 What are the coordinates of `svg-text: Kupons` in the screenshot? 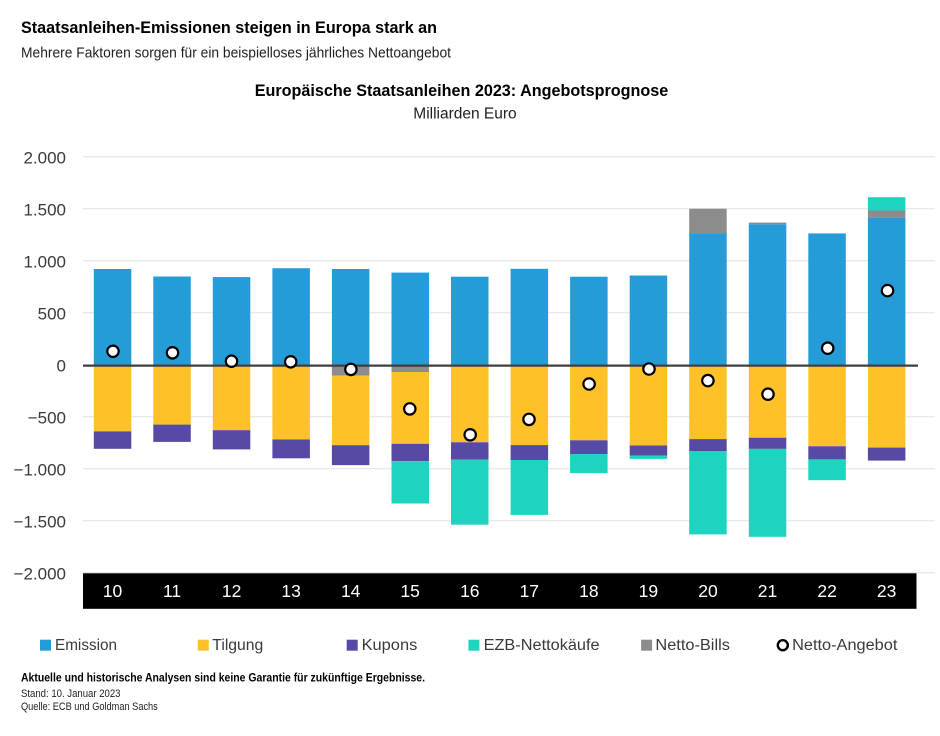 It's located at (390, 645).